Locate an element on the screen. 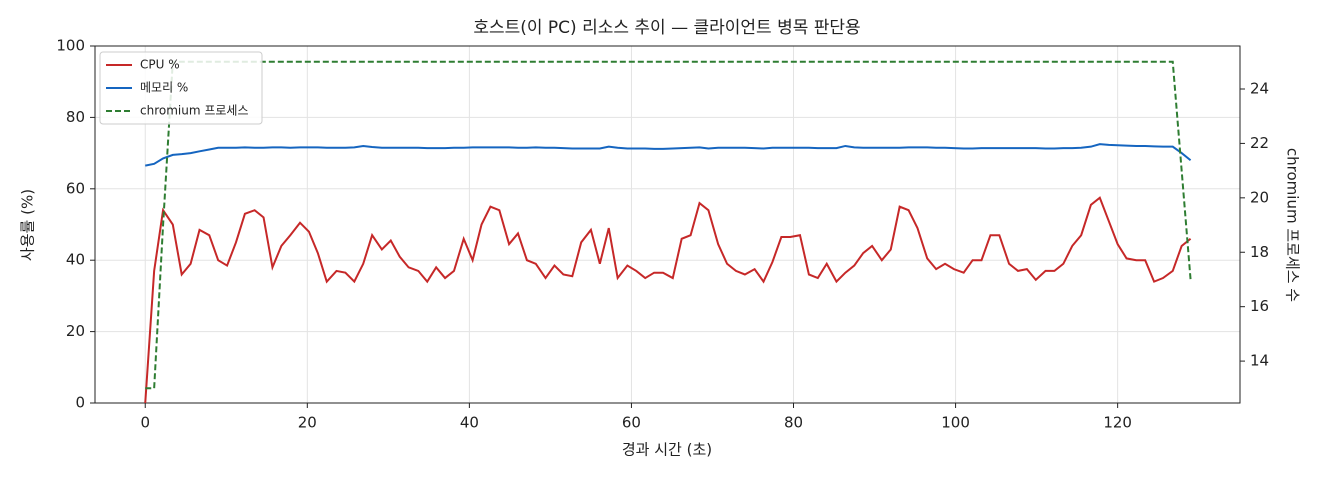 The width and height of the screenshot is (1320, 484). x-tick-label: 60 is located at coordinates (631, 423).